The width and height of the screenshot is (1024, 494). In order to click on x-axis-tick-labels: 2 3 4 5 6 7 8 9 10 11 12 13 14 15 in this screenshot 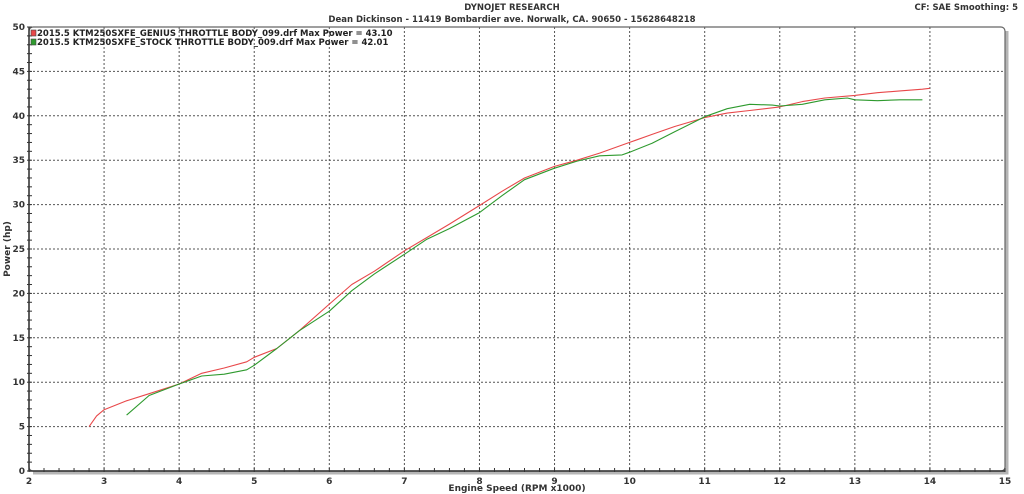, I will do `click(518, 482)`.